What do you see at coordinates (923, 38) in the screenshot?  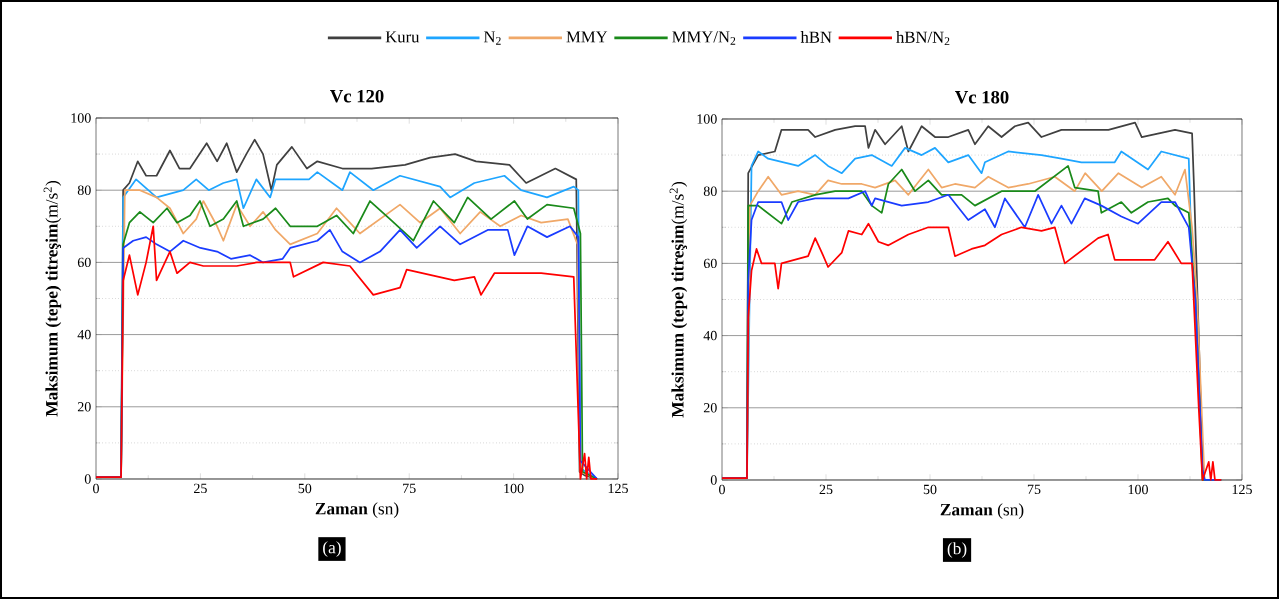 I see `legend-label: hBN/N$_{2}$` at bounding box center [923, 38].